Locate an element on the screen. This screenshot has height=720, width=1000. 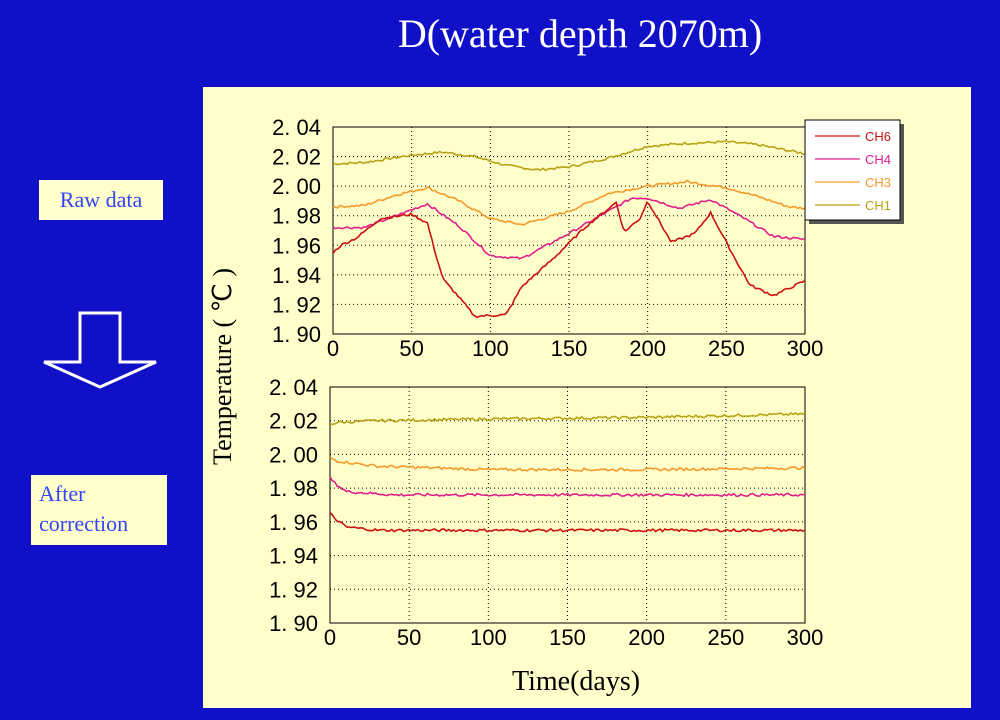
slide-title: D(water depth 2070m) is located at coordinates (580, 33).